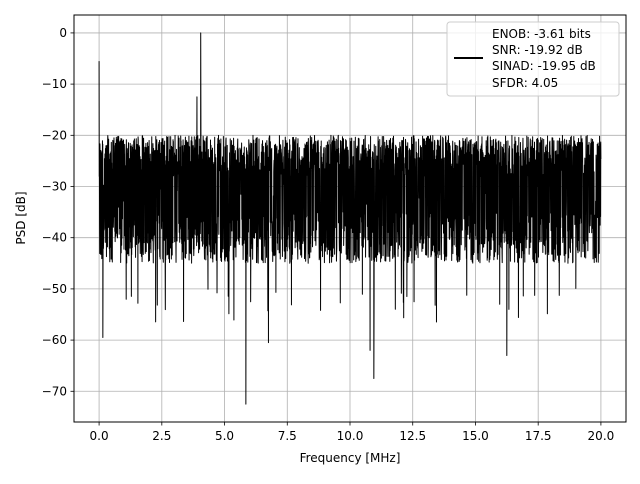 Image resolution: width=640 pixels, height=484 pixels. Describe the element at coordinates (54, 289) in the screenshot. I see `y-tick-label: −50` at that location.